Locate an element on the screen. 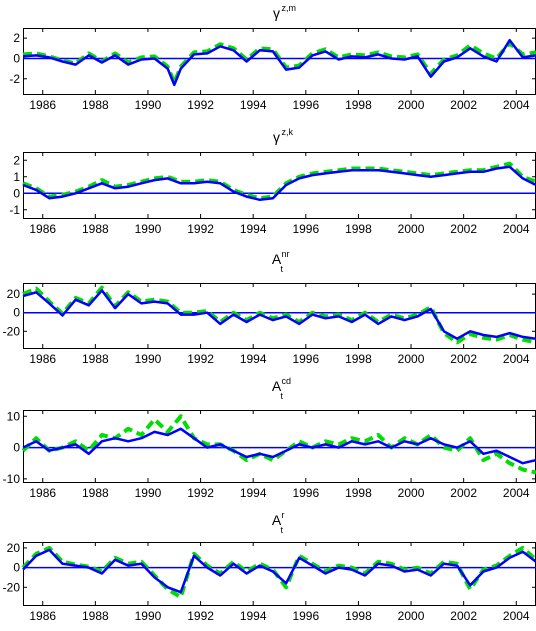 The height and width of the screenshot is (631, 536). chart-title-superscript: z,k is located at coordinates (288, 132).